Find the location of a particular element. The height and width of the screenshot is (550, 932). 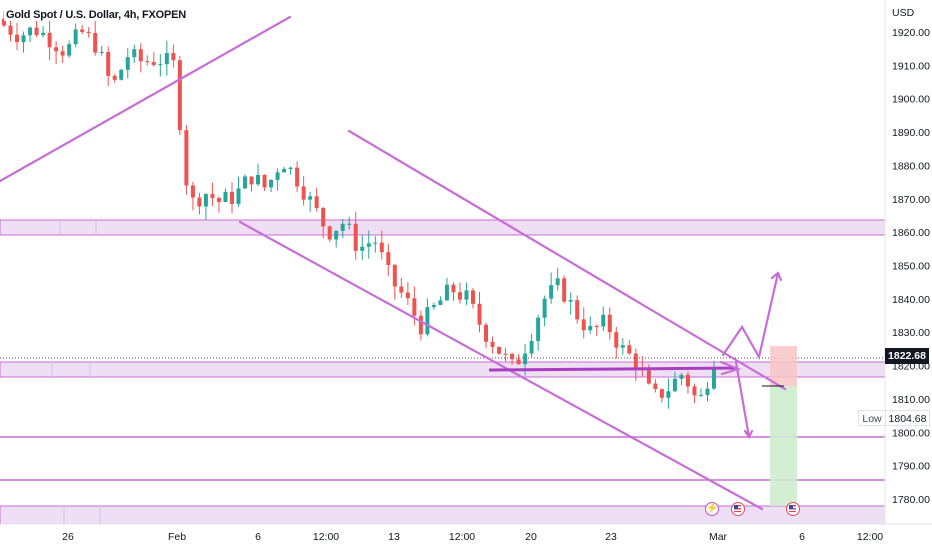

rising-trendline is located at coordinates (146, 99).